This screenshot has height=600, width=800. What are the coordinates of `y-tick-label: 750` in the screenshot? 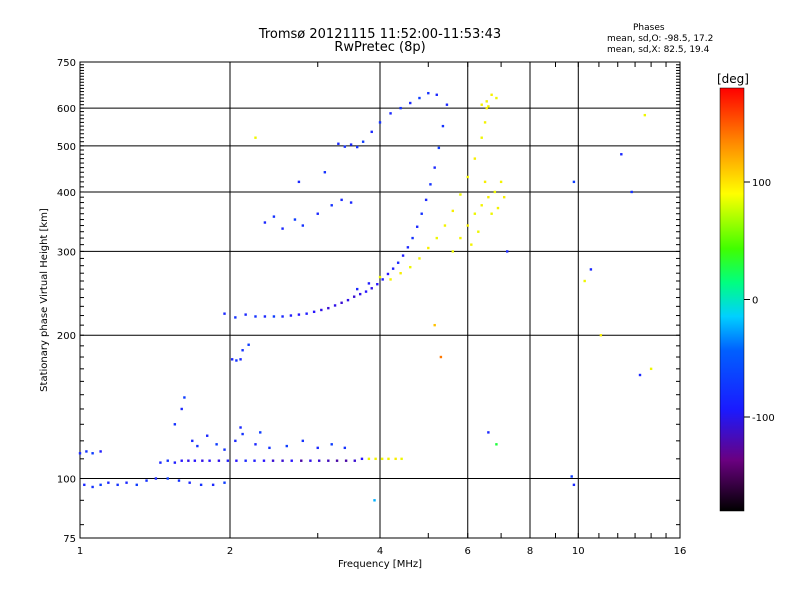 It's located at (66, 63).